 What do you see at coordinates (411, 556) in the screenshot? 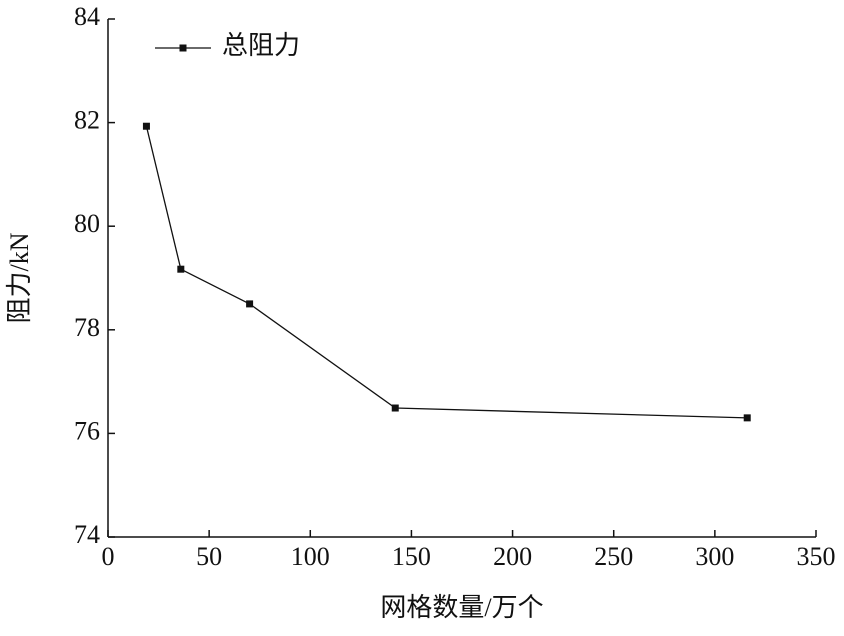
I see `x-tick-label: 150` at bounding box center [411, 556].